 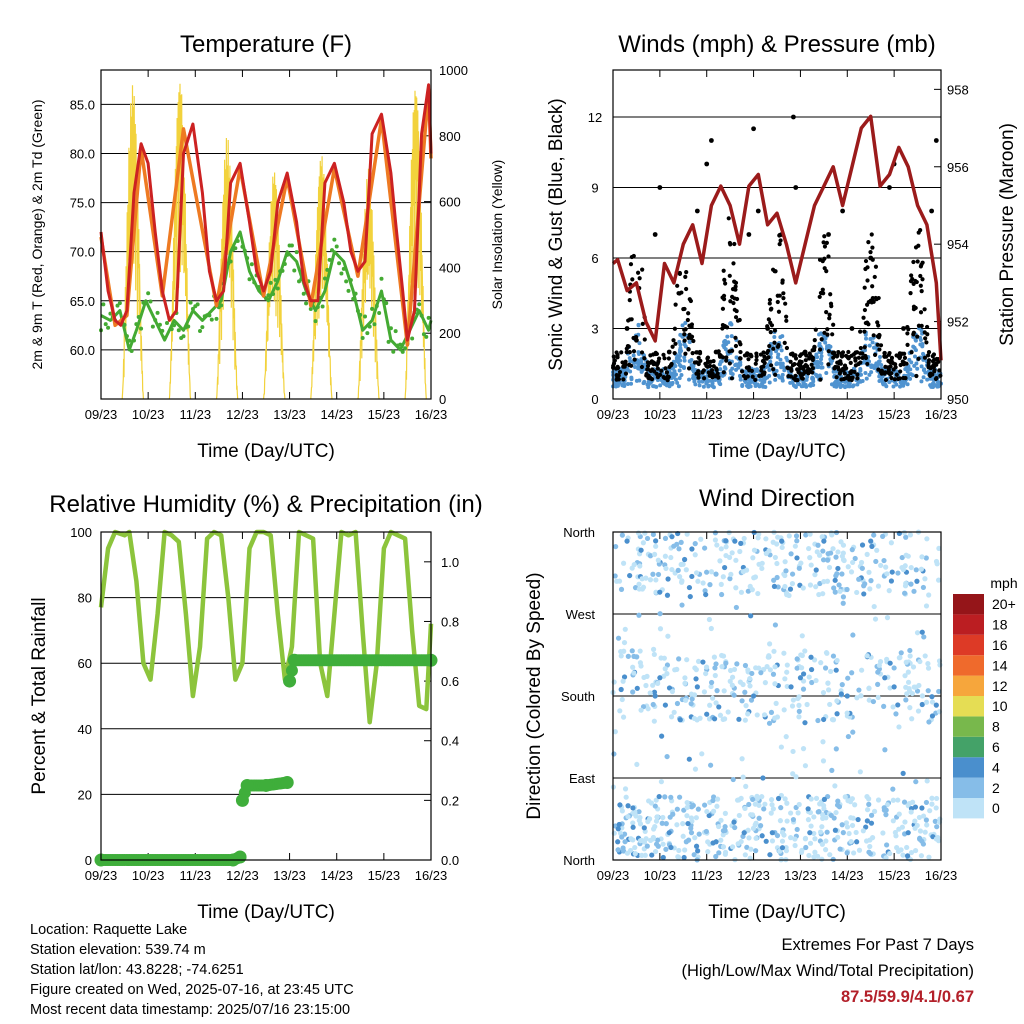 I want to click on y2-tick-label: 0.0, so click(x=450, y=860).